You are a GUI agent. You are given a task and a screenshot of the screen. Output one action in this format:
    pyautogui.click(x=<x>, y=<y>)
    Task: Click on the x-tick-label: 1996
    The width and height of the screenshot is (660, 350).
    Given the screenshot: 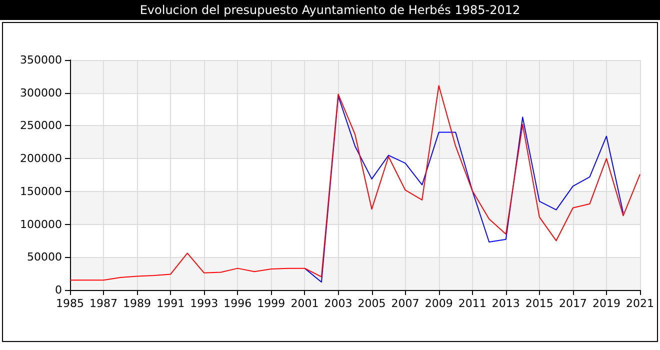 What is the action you would take?
    pyautogui.click(x=238, y=303)
    